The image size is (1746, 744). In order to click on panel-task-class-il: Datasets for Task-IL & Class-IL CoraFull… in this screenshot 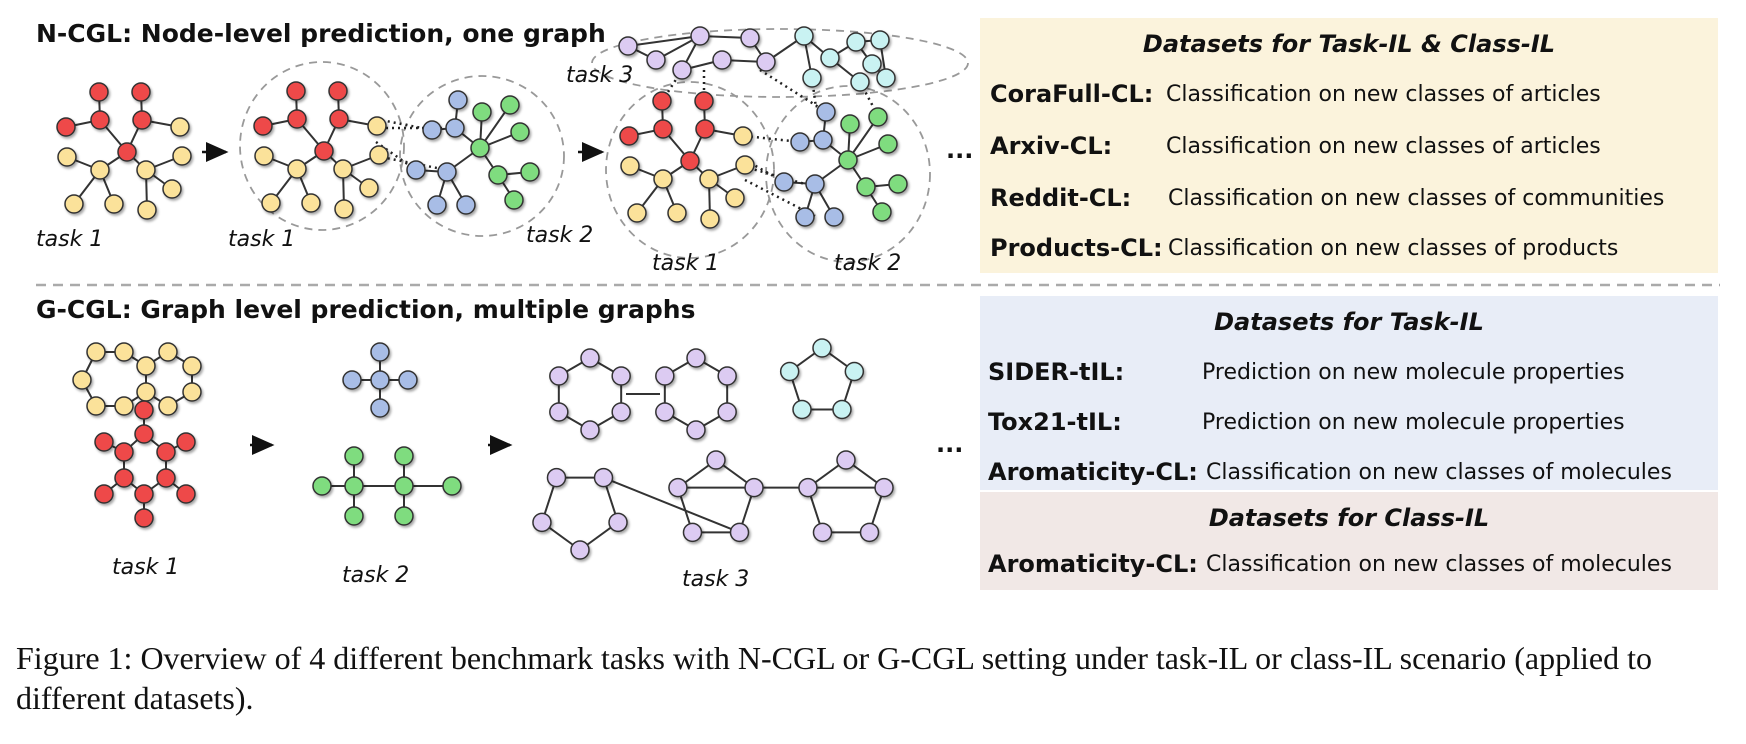, I will do `click(1349, 145)`.